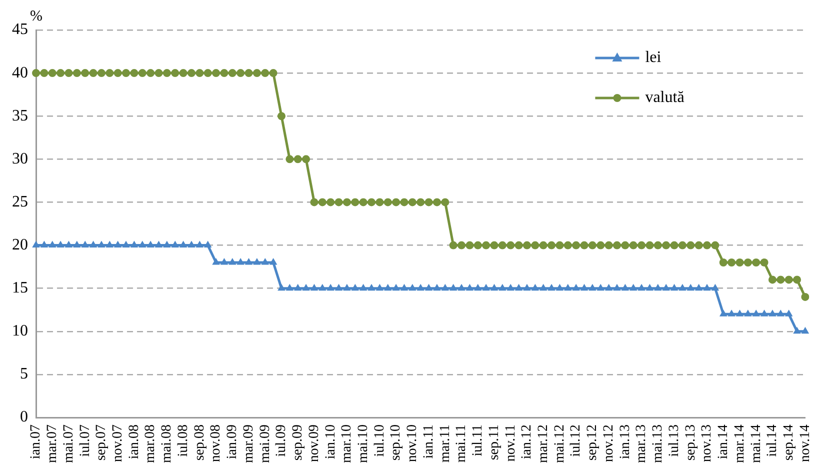 This screenshot has width=824, height=467. I want to click on x-tick-label: mai.07, so click(68, 444).